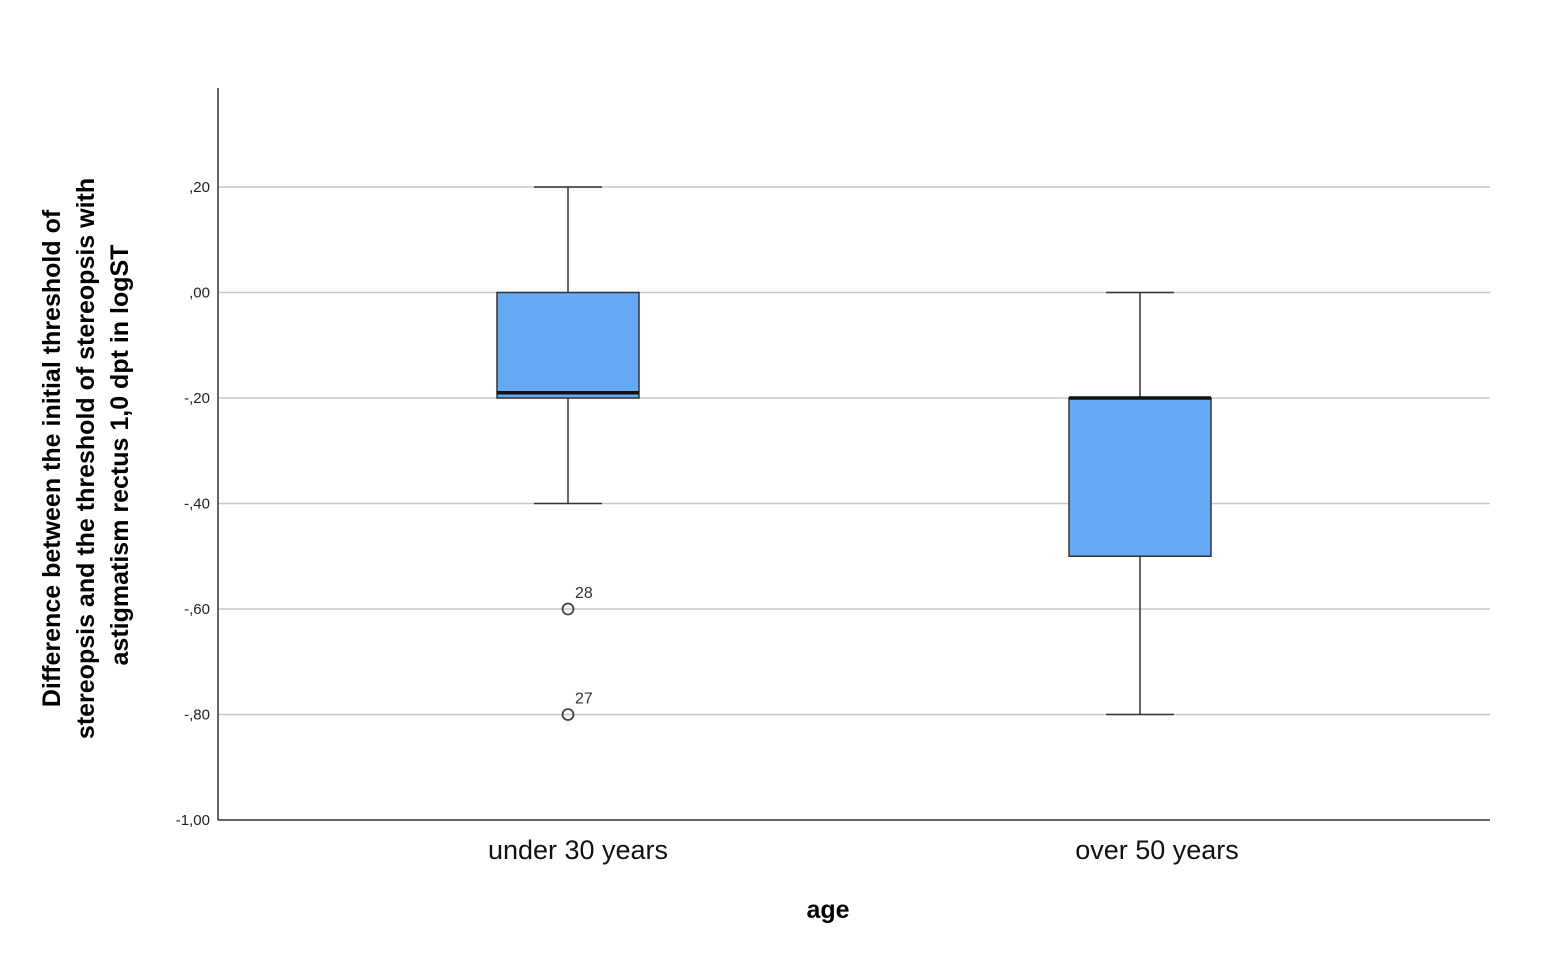  What do you see at coordinates (863, 850) in the screenshot?
I see `x-categories: under 30 years over 50 years` at bounding box center [863, 850].